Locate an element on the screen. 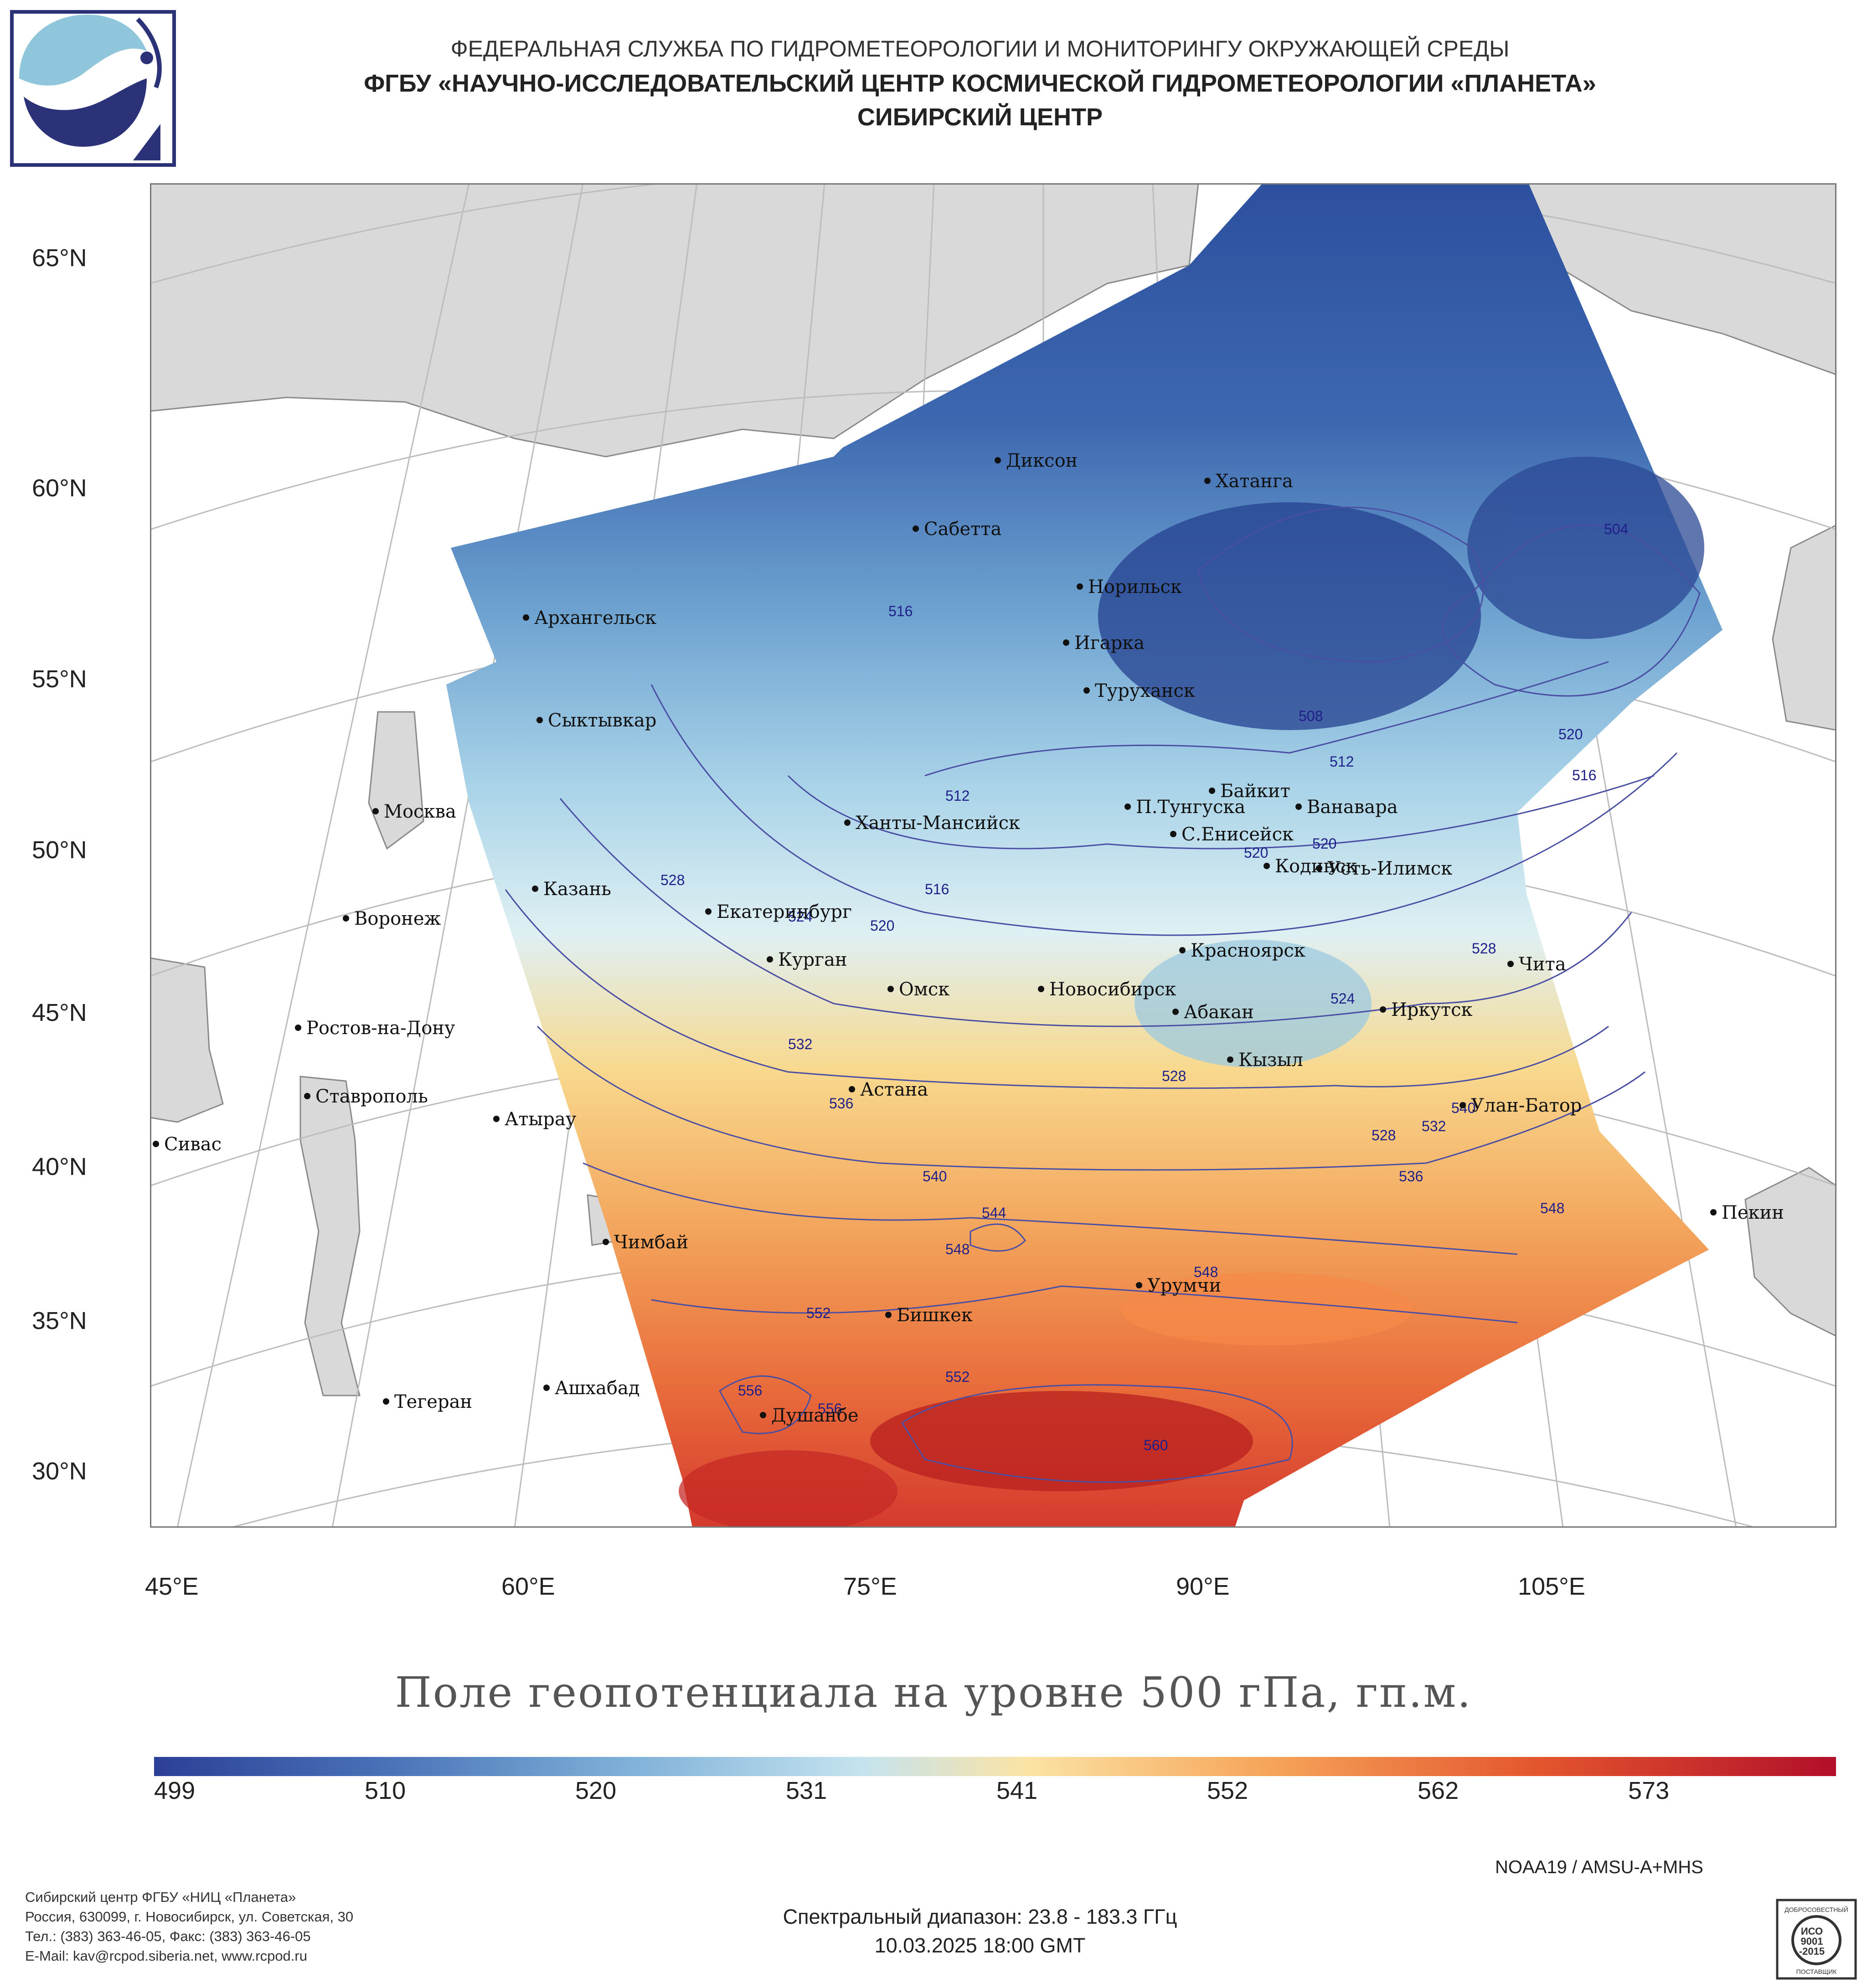 The height and width of the screenshot is (1988, 1867). iso-certification-badge: ДОБРОСОВЕСТНЫЙ ИСО 9001 -2015 ПОСТАВЩИК is located at coordinates (1816, 1940).